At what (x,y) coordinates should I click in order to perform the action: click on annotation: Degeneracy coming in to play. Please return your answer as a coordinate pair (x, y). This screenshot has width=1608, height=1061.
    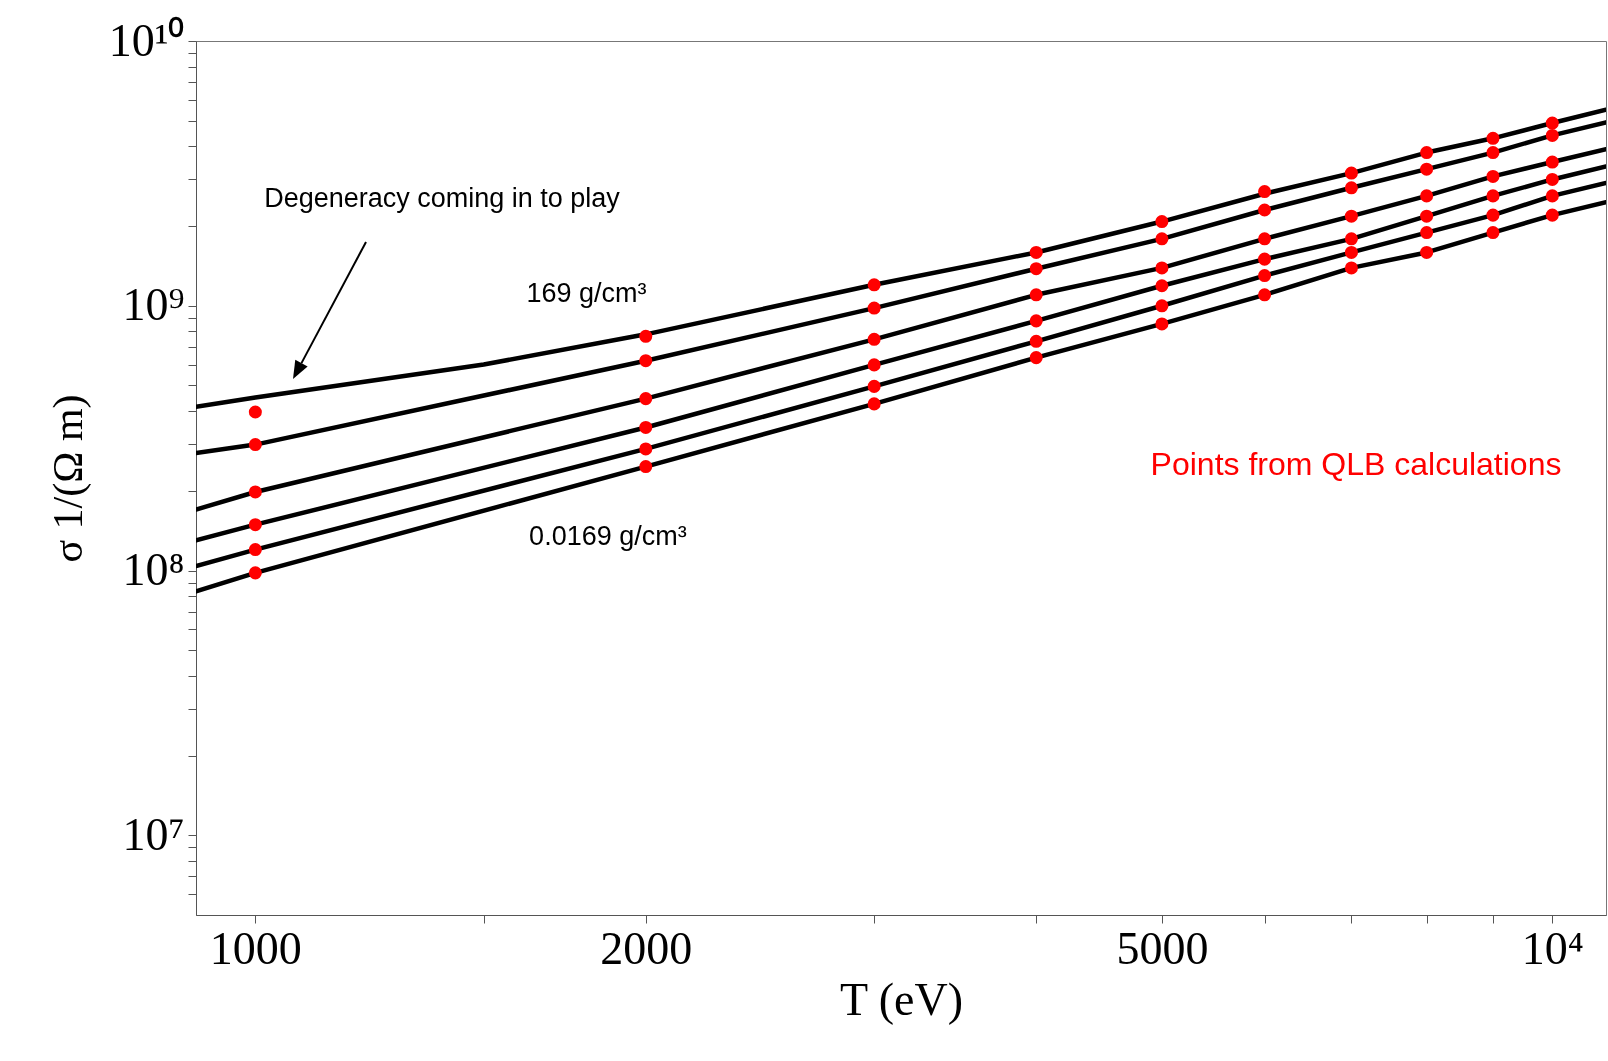
    Looking at the image, I should click on (442, 198).